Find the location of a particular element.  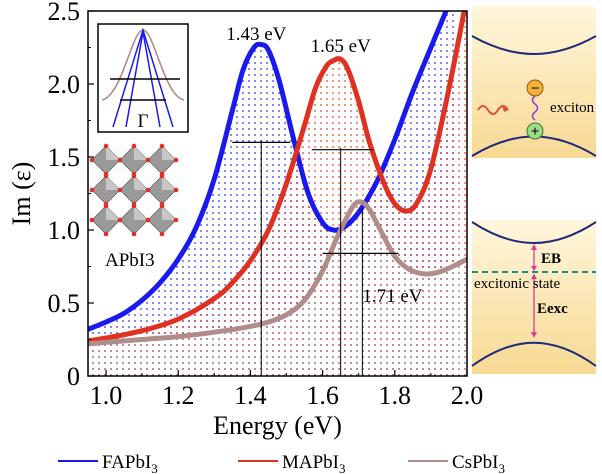

y-tick-label: 1.5 is located at coordinates (64, 157).